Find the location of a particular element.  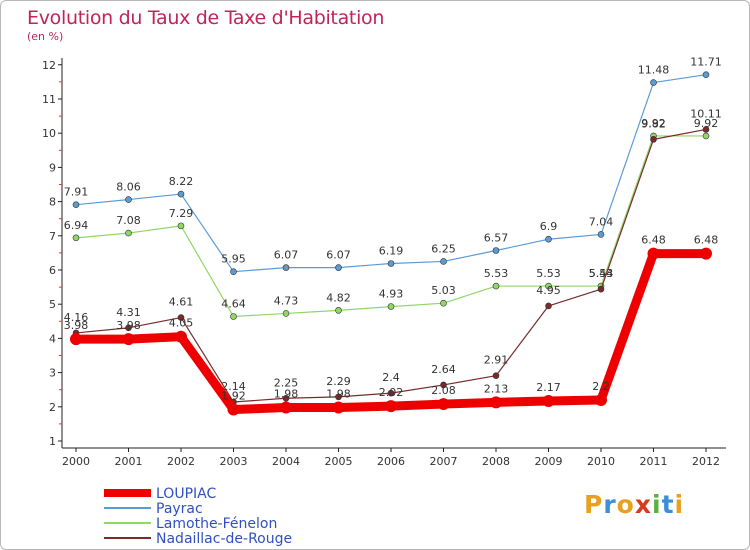

data-label-nadaillac-de-rouge: 4.31 is located at coordinates (128, 312).